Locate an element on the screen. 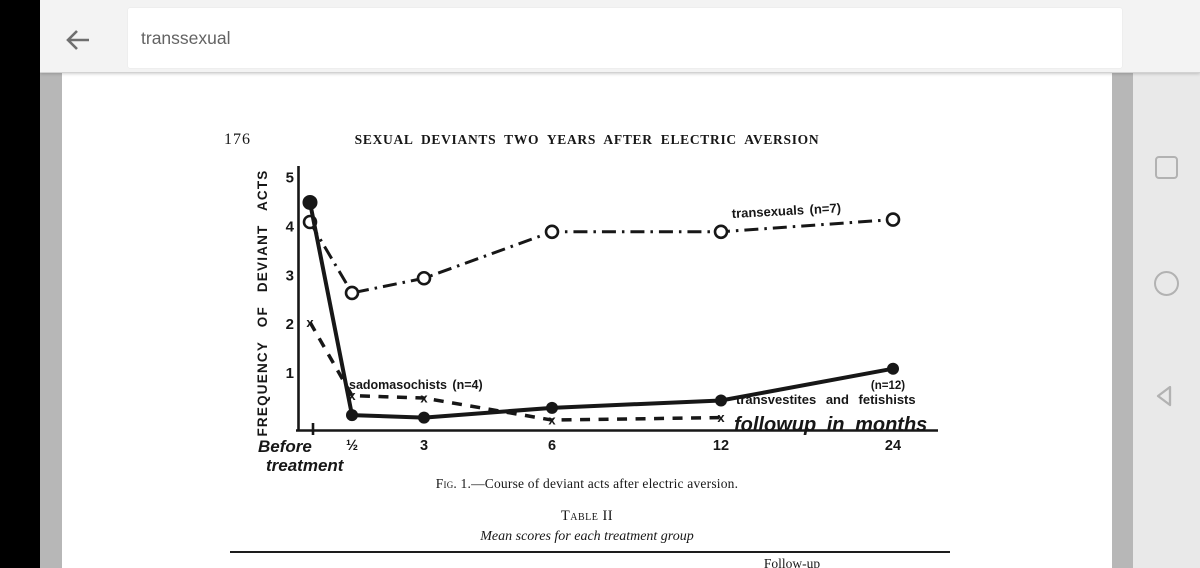 Image resolution: width=1200 pixels, height=568 pixels. android-nav-bar is located at coordinates (1166, 320).